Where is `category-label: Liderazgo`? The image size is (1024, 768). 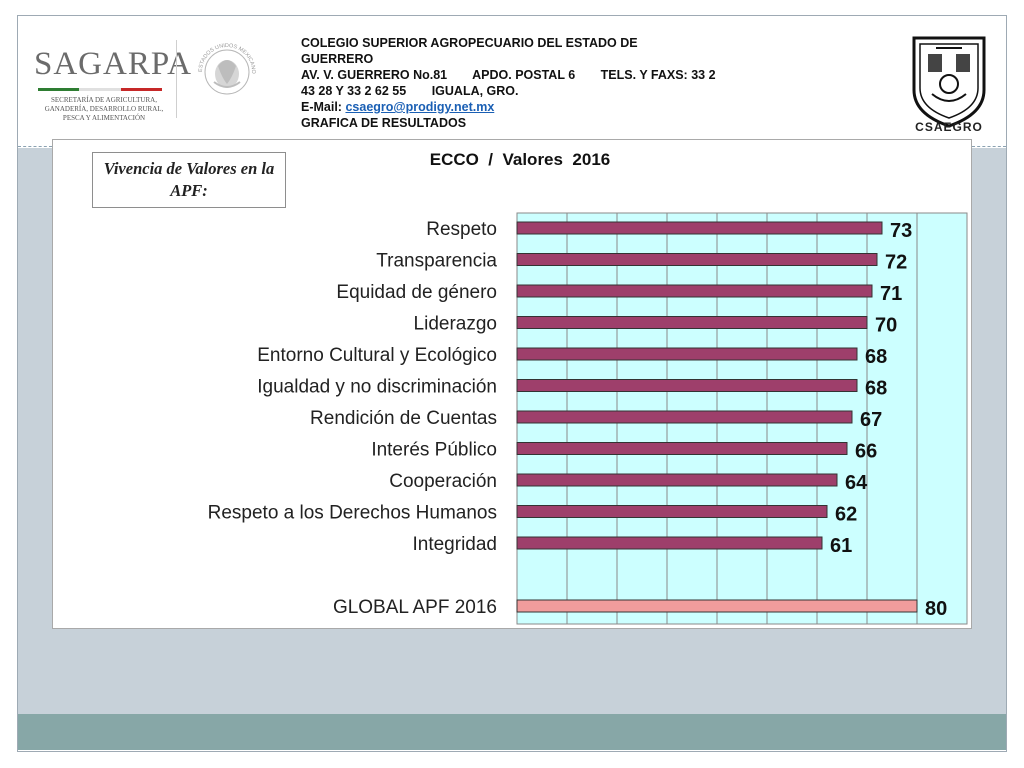
category-label: Liderazgo is located at coordinates (455, 324).